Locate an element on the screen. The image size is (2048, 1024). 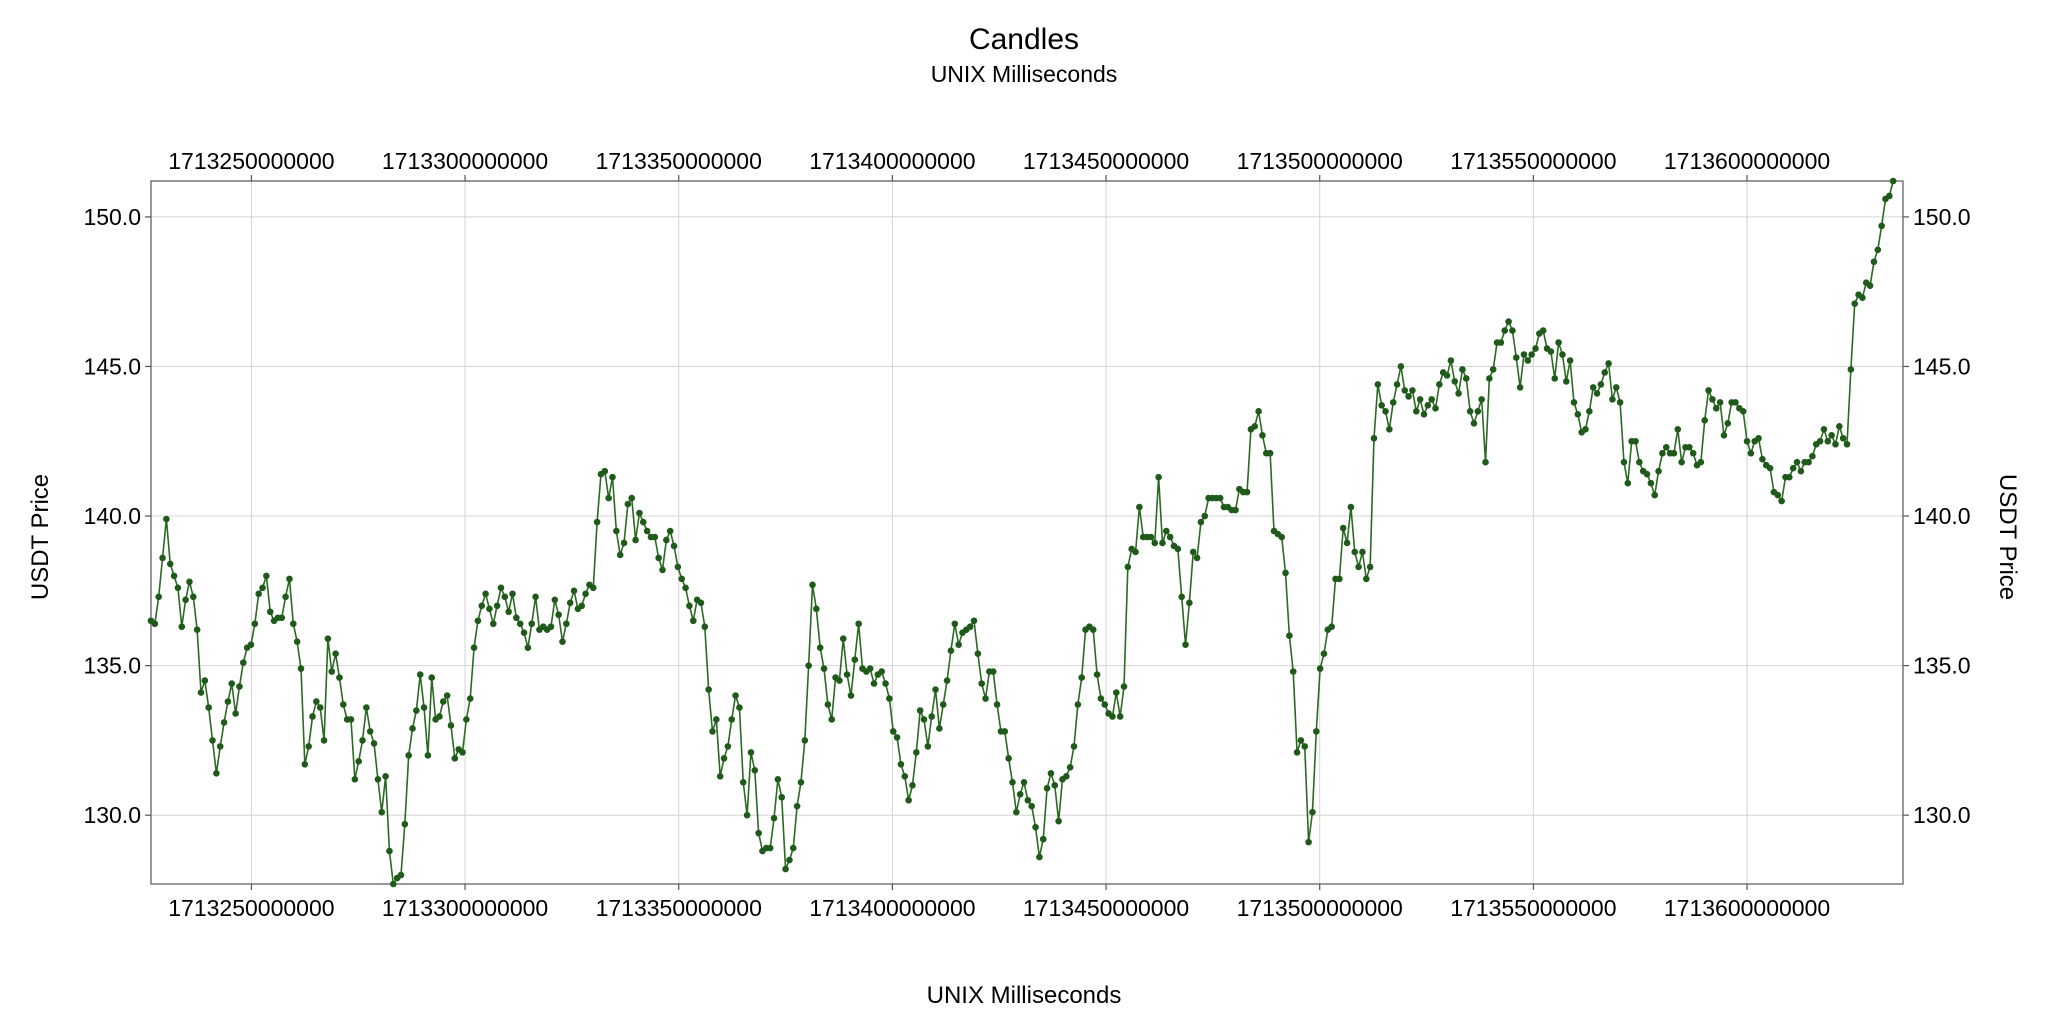
y-tick-label-left: 150.0 is located at coordinates (112, 217).